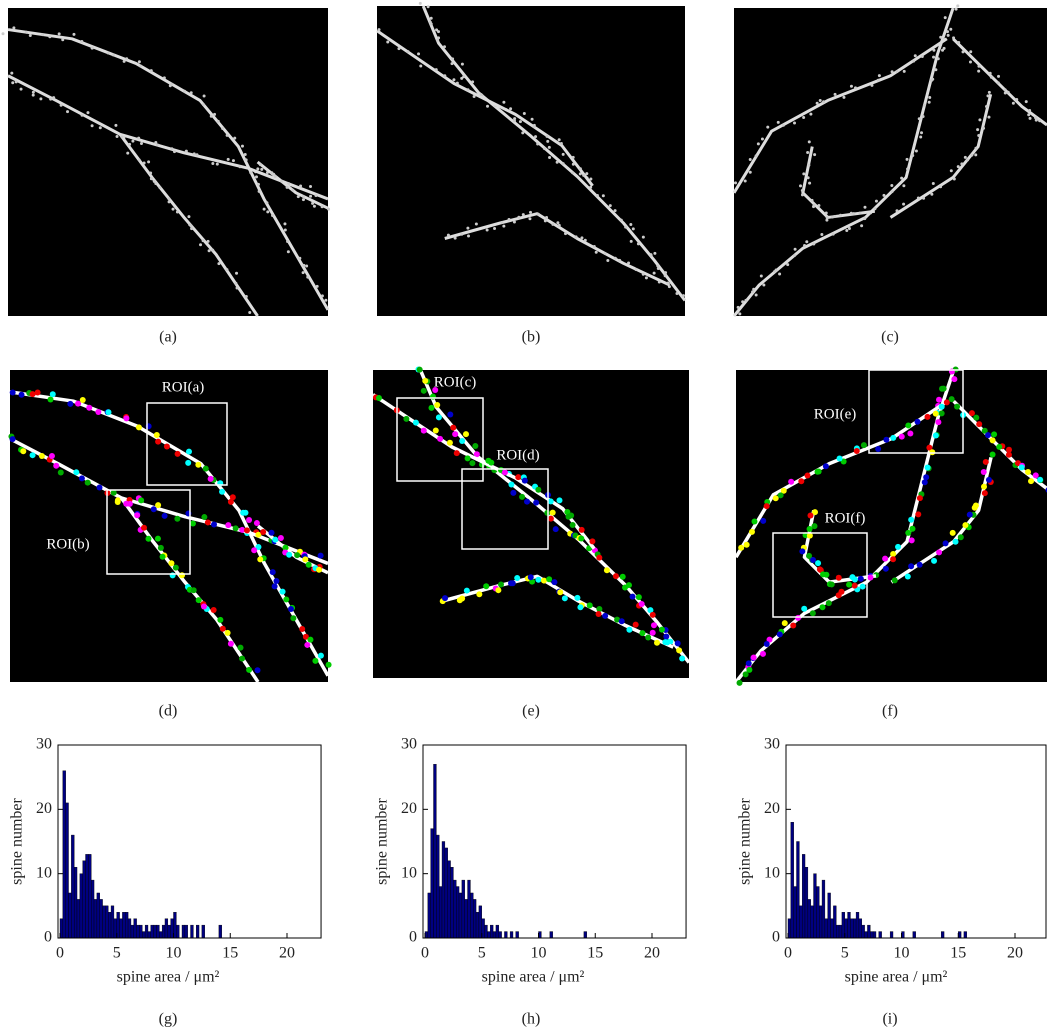 This screenshot has width=1047, height=1035. Describe the element at coordinates (958, 953) in the screenshot. I see `x-tick-label: 15` at that location.